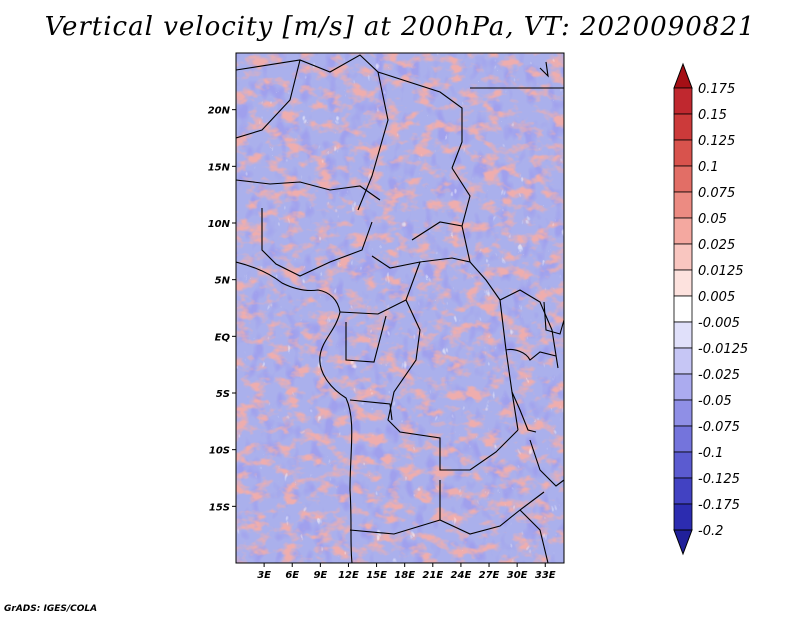 Image resolution: width=800 pixels, height=618 pixels. I want to click on lon-tick-label: 33E, so click(545, 575).